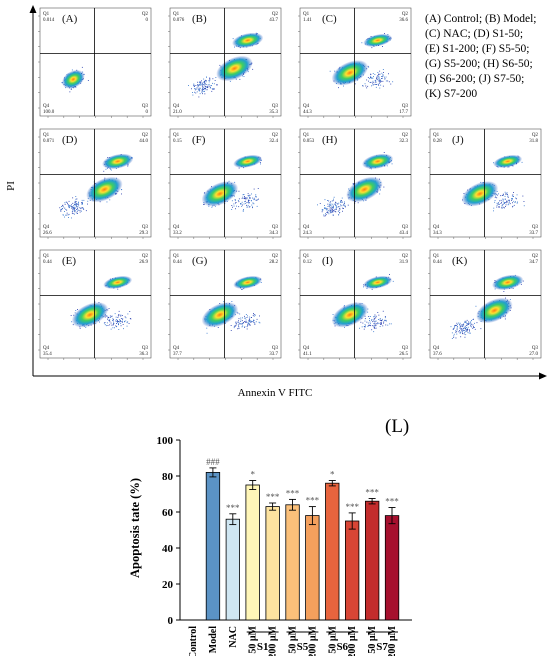 The width and height of the screenshot is (550, 656). Describe the element at coordinates (479, 64) in the screenshot. I see `legend-line: (G) S5-200; (H) S6-50;` at that location.